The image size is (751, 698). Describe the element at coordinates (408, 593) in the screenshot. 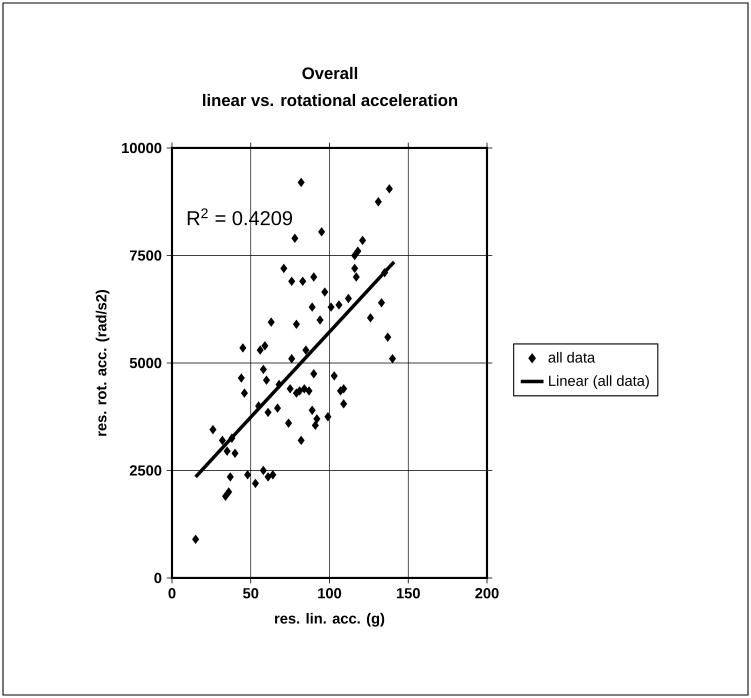

I see `x-tick-label: 150` at that location.